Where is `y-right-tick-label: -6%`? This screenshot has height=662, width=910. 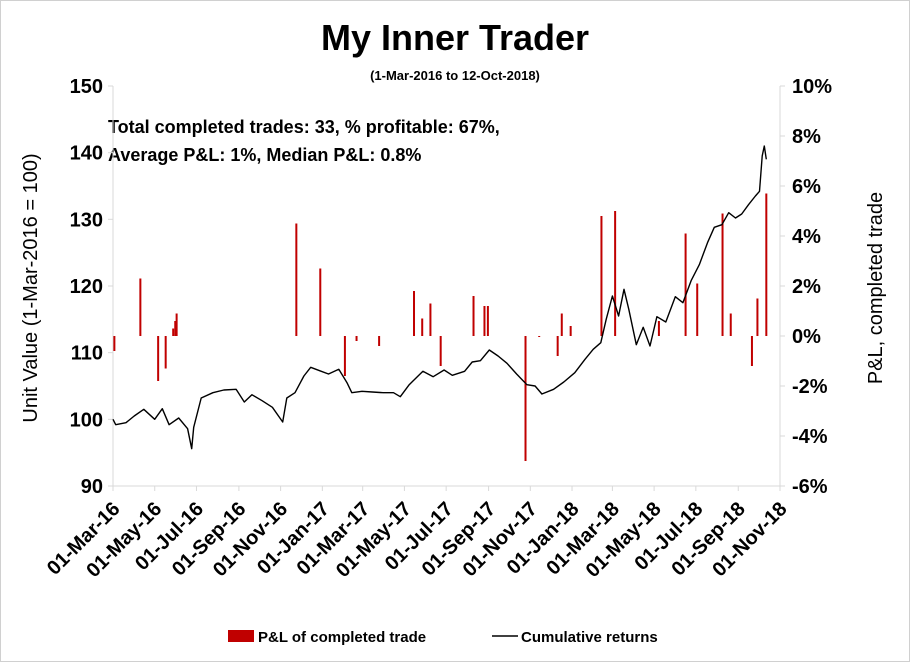
y-right-tick-label: -6% is located at coordinates (810, 487).